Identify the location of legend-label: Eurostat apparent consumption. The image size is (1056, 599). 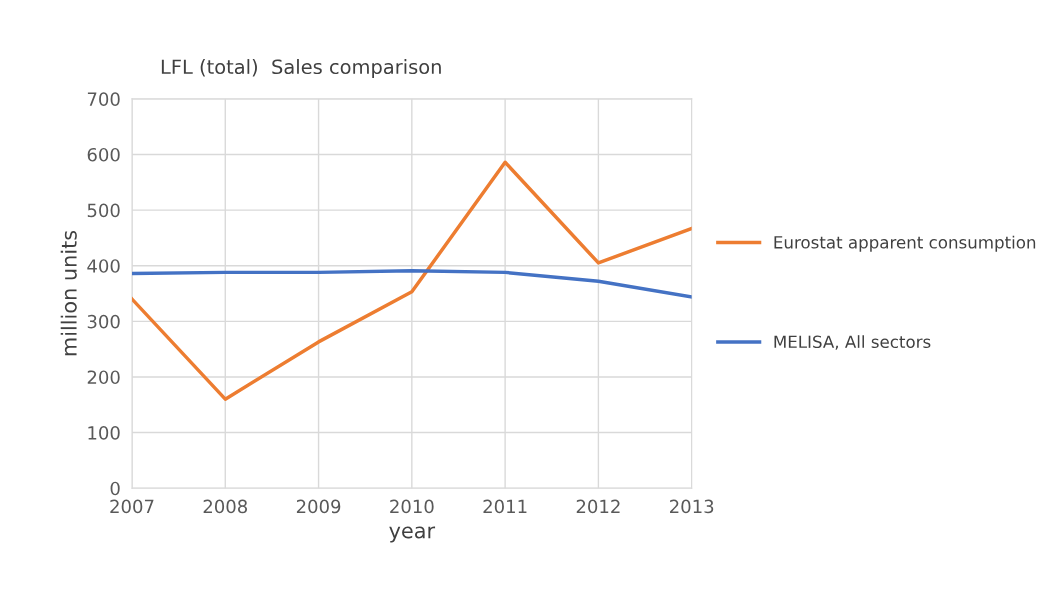
(905, 243).